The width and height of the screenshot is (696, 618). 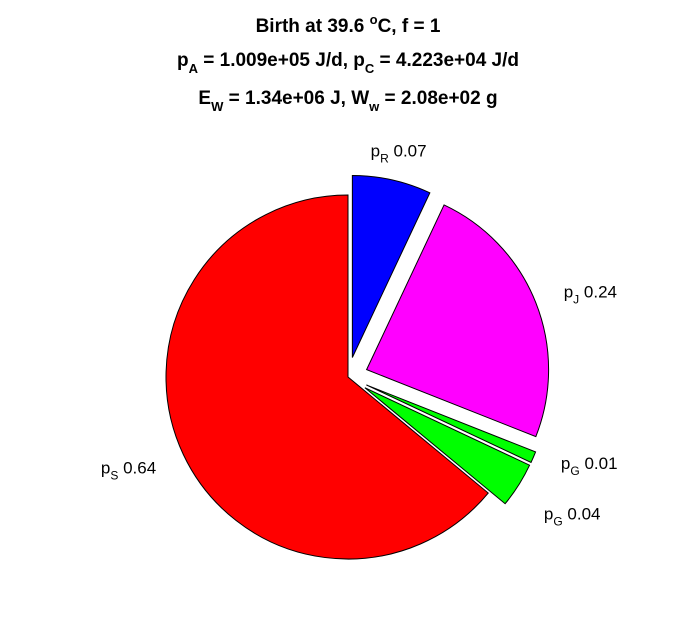 I want to click on title-part: A, so click(x=194, y=68).